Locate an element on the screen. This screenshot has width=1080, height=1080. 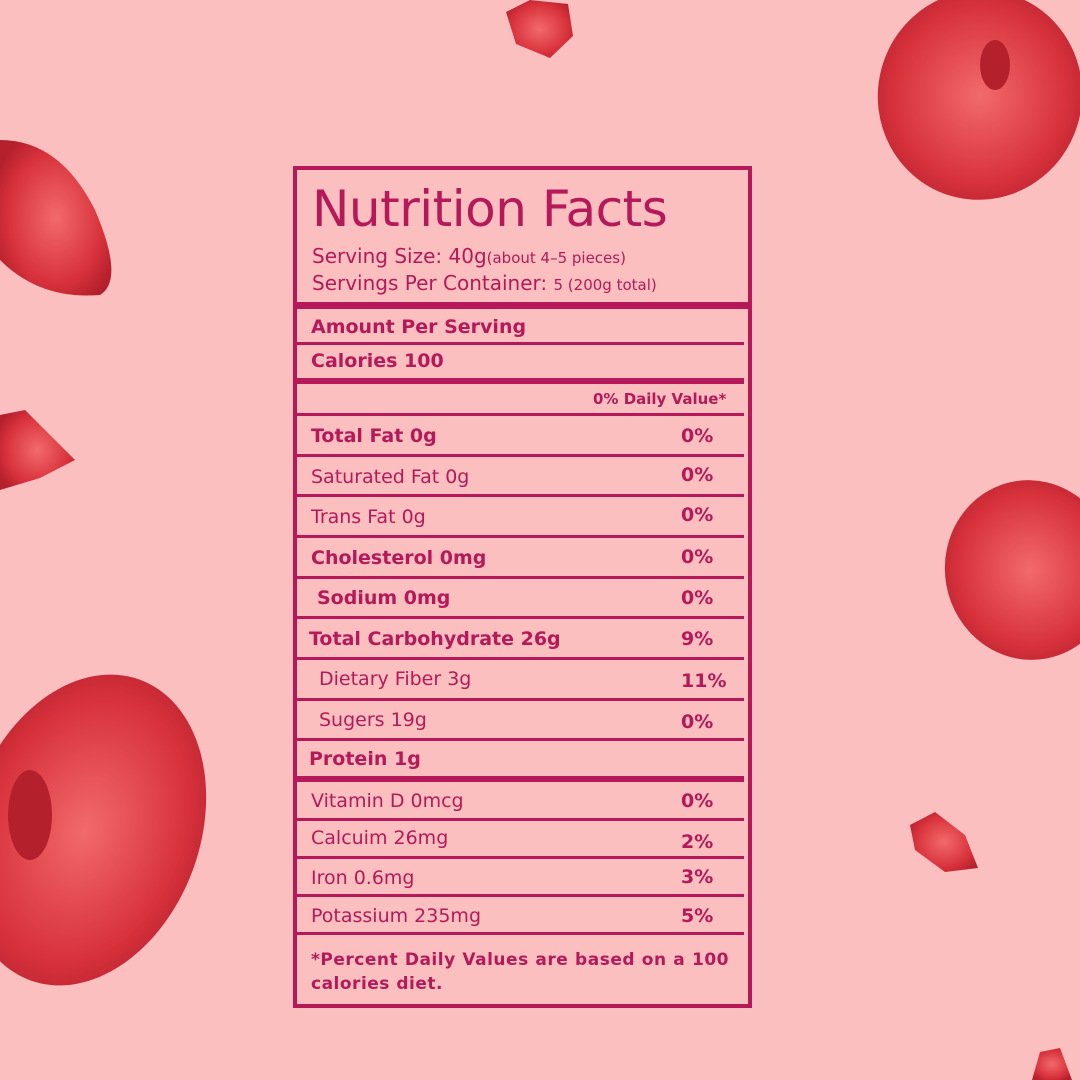
nutrient-row: Cholesterol 0mg 0% is located at coordinates (520, 558).